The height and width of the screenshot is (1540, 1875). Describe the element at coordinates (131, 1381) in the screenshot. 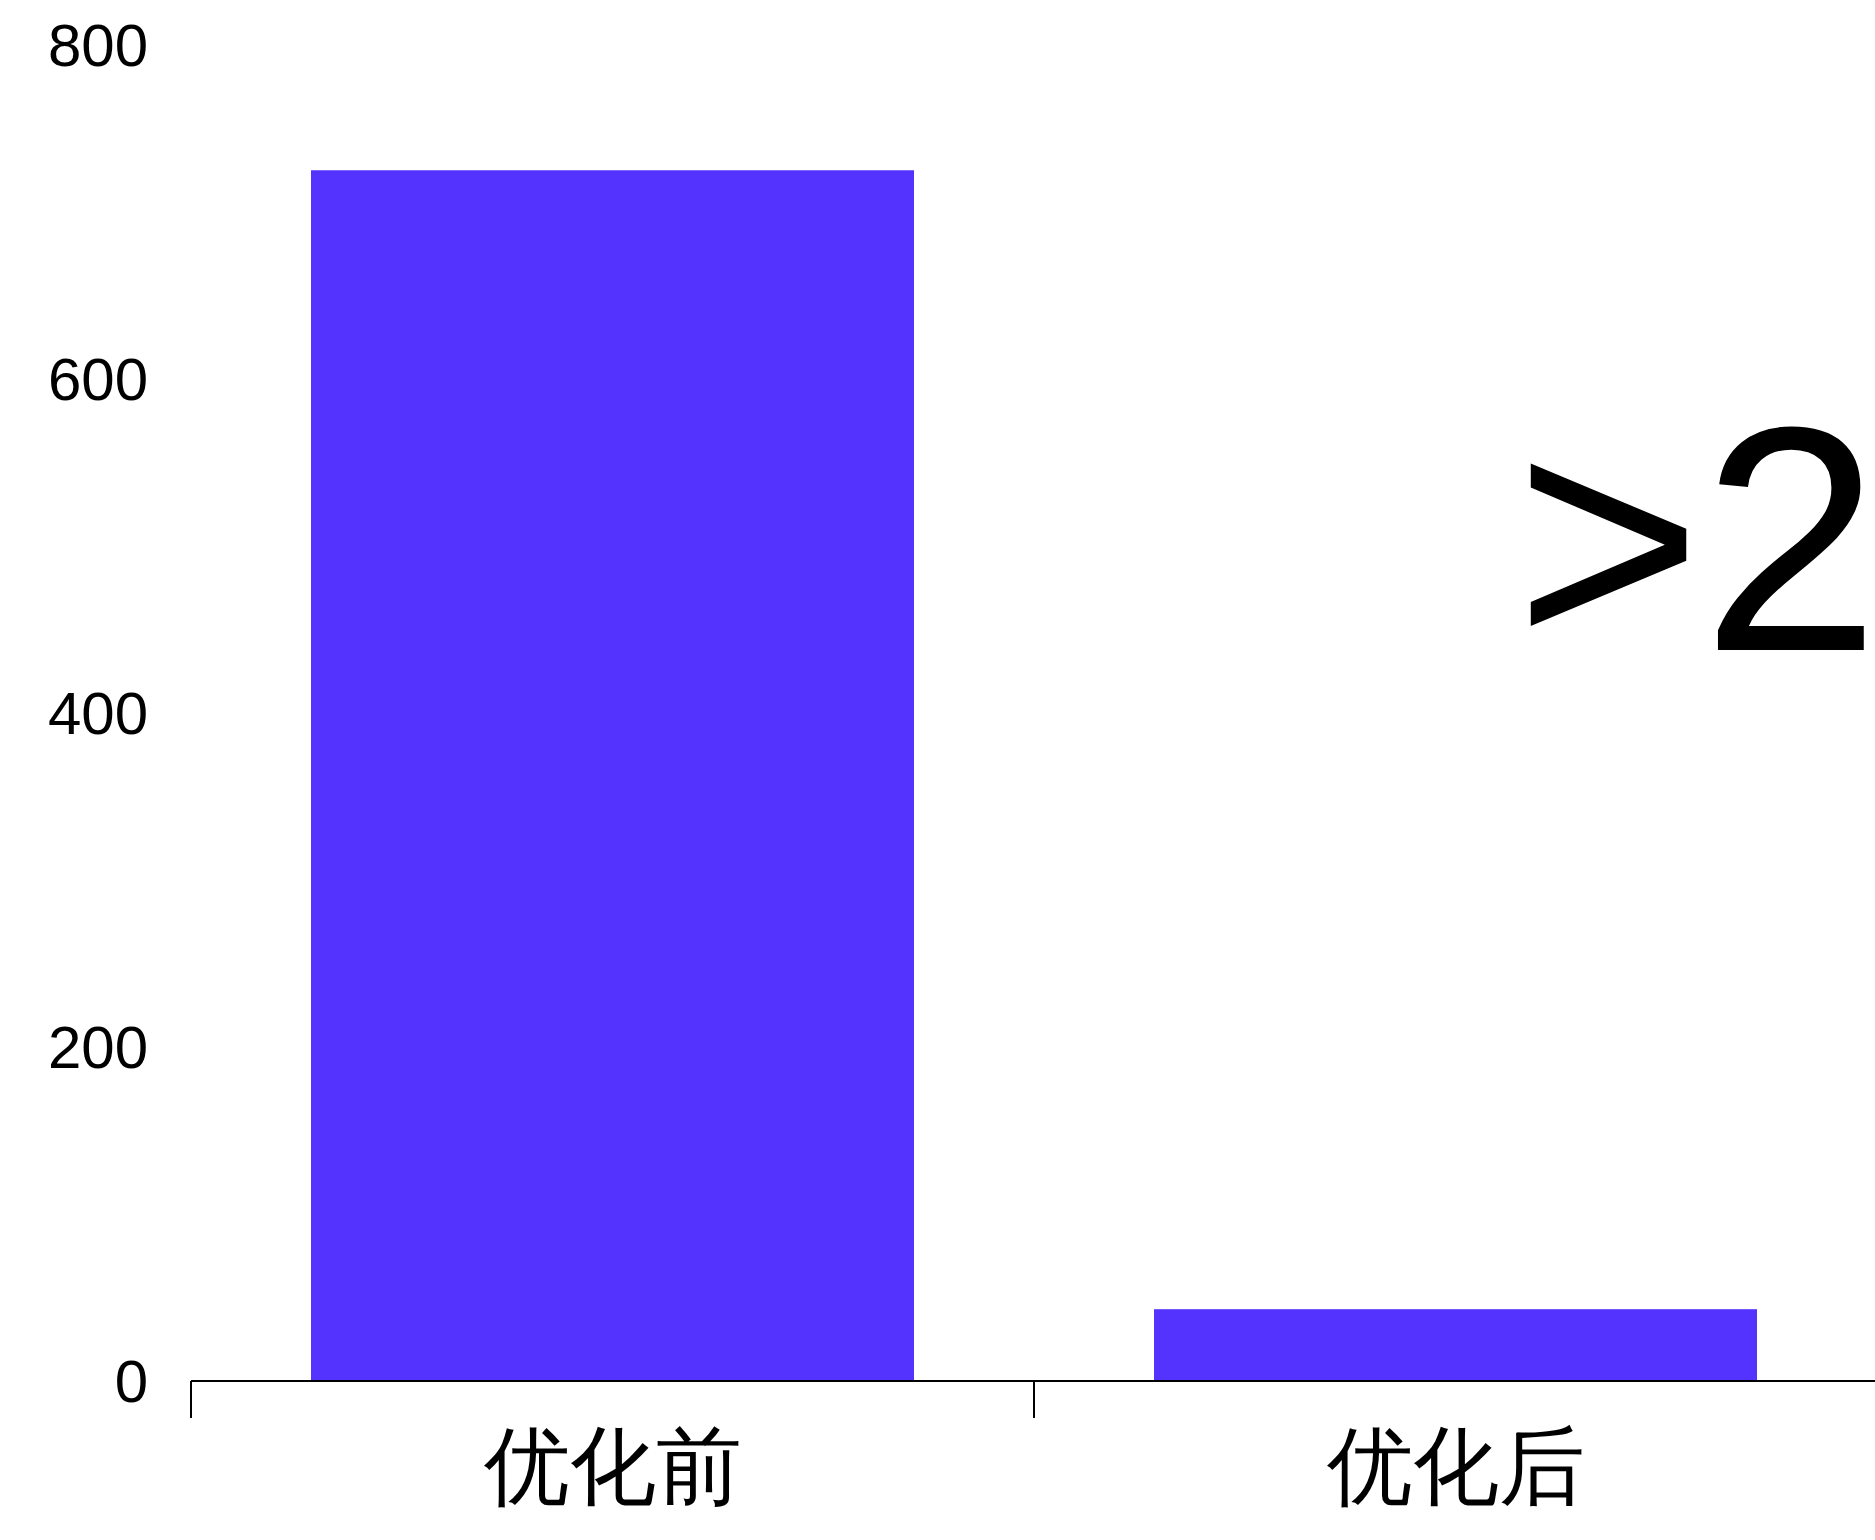

I see `y-tick-label: 0` at that location.